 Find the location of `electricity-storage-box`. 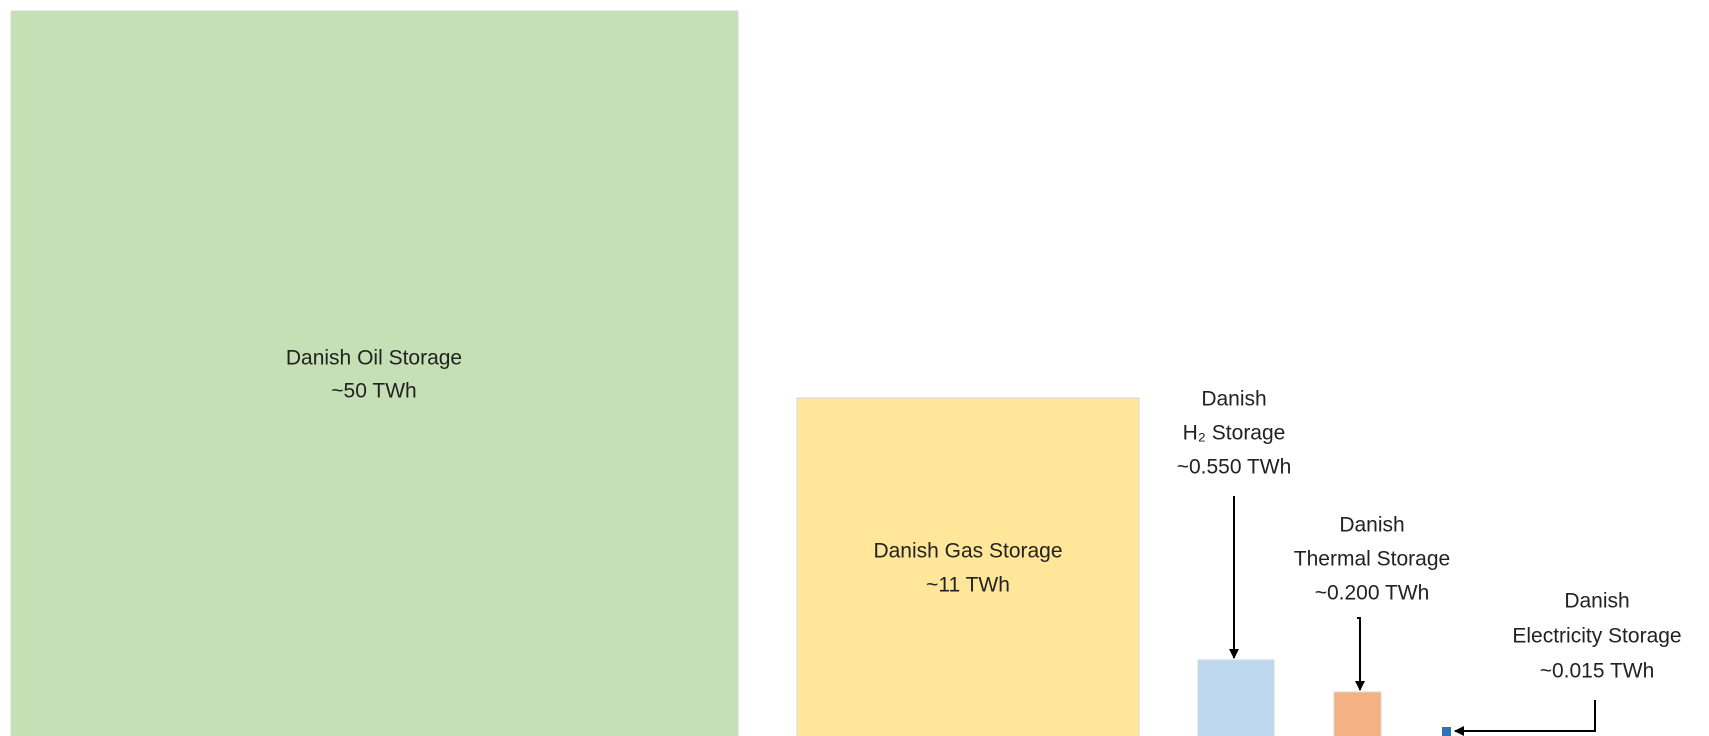

electricity-storage-box is located at coordinates (1446, 731).